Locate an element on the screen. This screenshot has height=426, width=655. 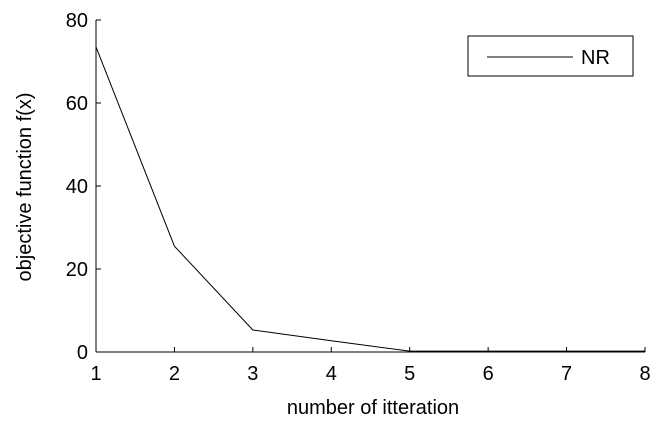
x-tick-label: 3 is located at coordinates (252, 374).